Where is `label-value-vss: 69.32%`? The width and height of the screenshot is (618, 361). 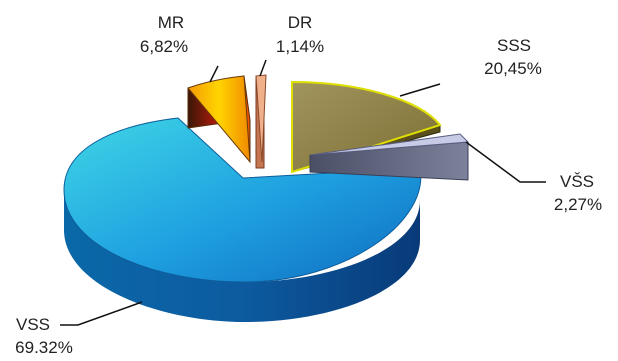
label-value-vss: 69.32% is located at coordinates (44, 347).